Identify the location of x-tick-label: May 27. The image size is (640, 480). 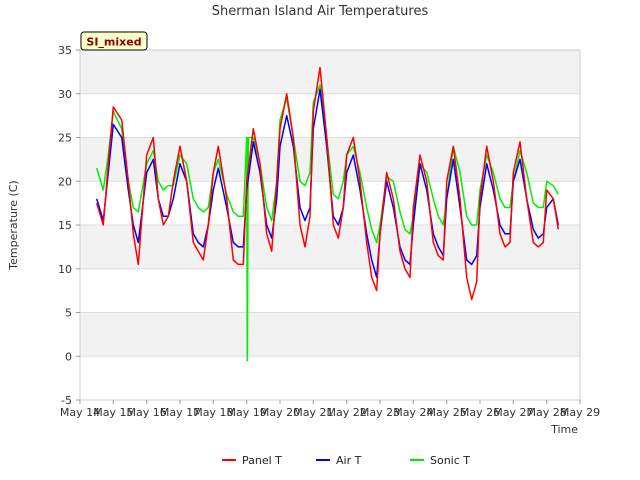
(513, 412).